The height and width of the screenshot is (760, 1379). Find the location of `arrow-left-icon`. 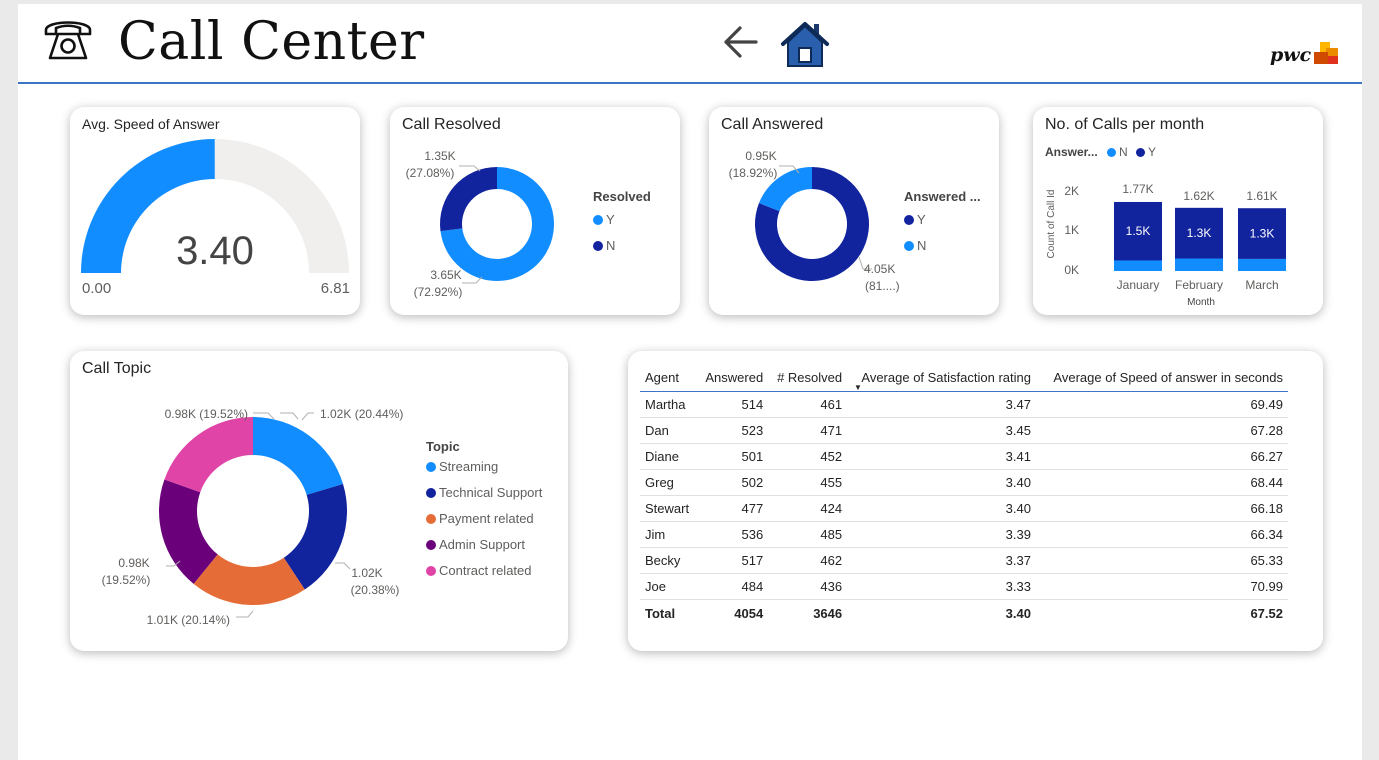

arrow-left-icon is located at coordinates (742, 42).